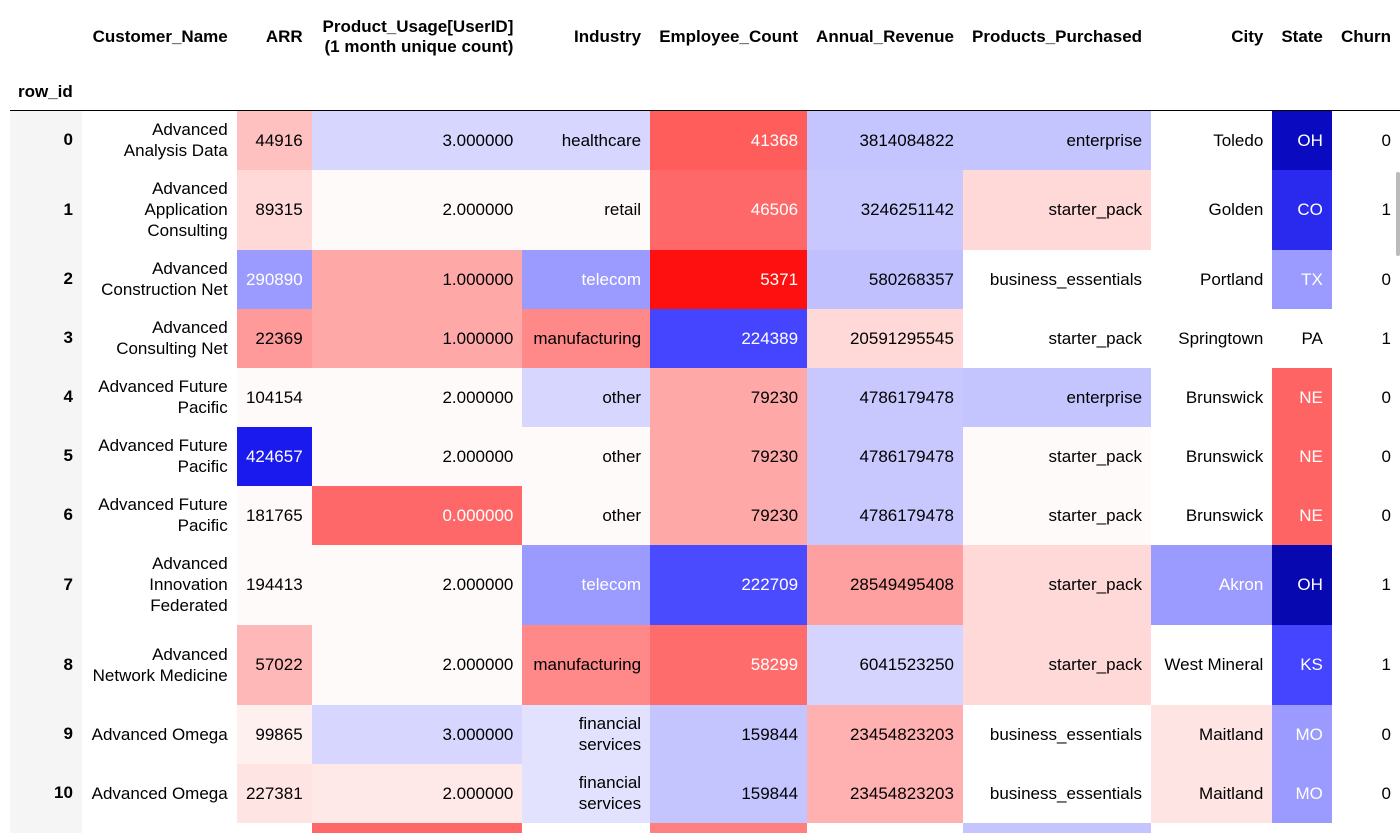  I want to click on row-index: 2, so click(46, 279).